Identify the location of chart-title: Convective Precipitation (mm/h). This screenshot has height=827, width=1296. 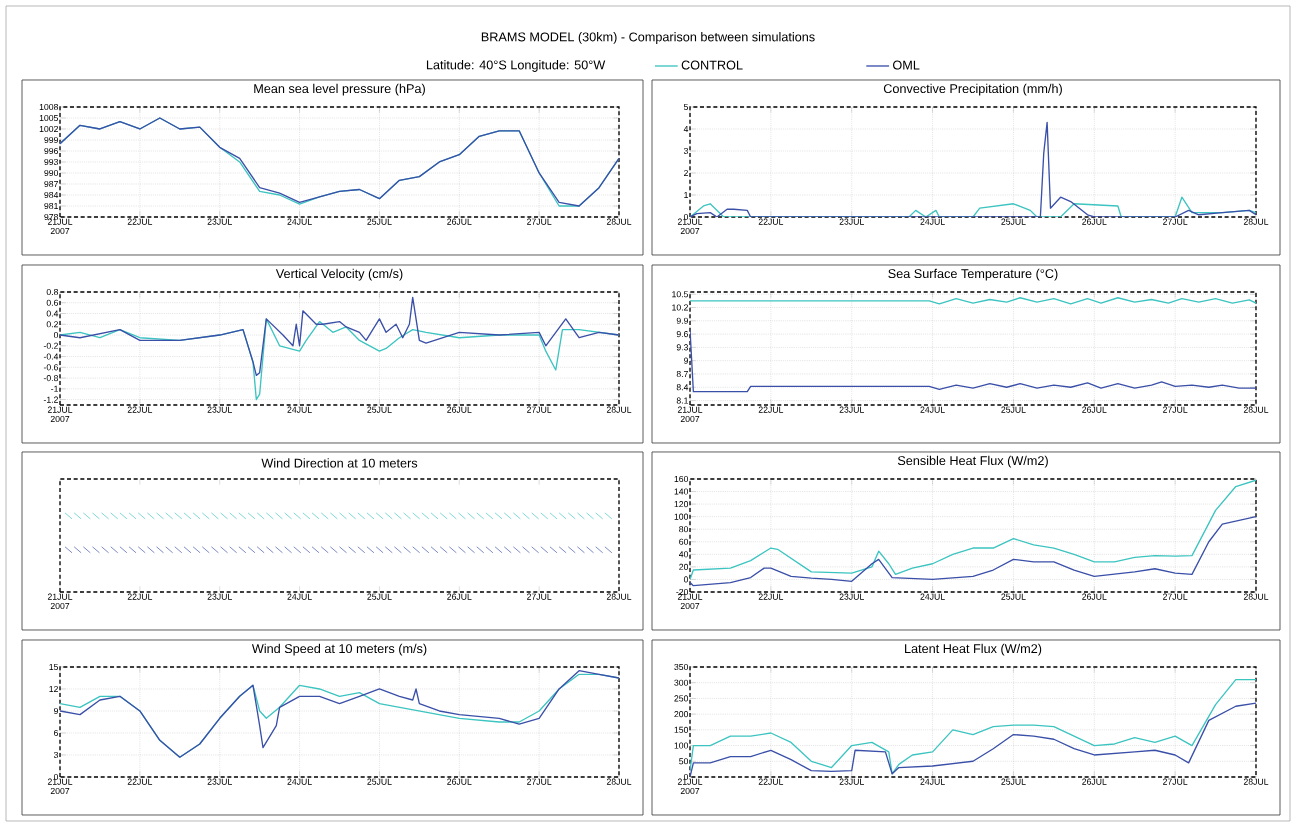
(972, 89).